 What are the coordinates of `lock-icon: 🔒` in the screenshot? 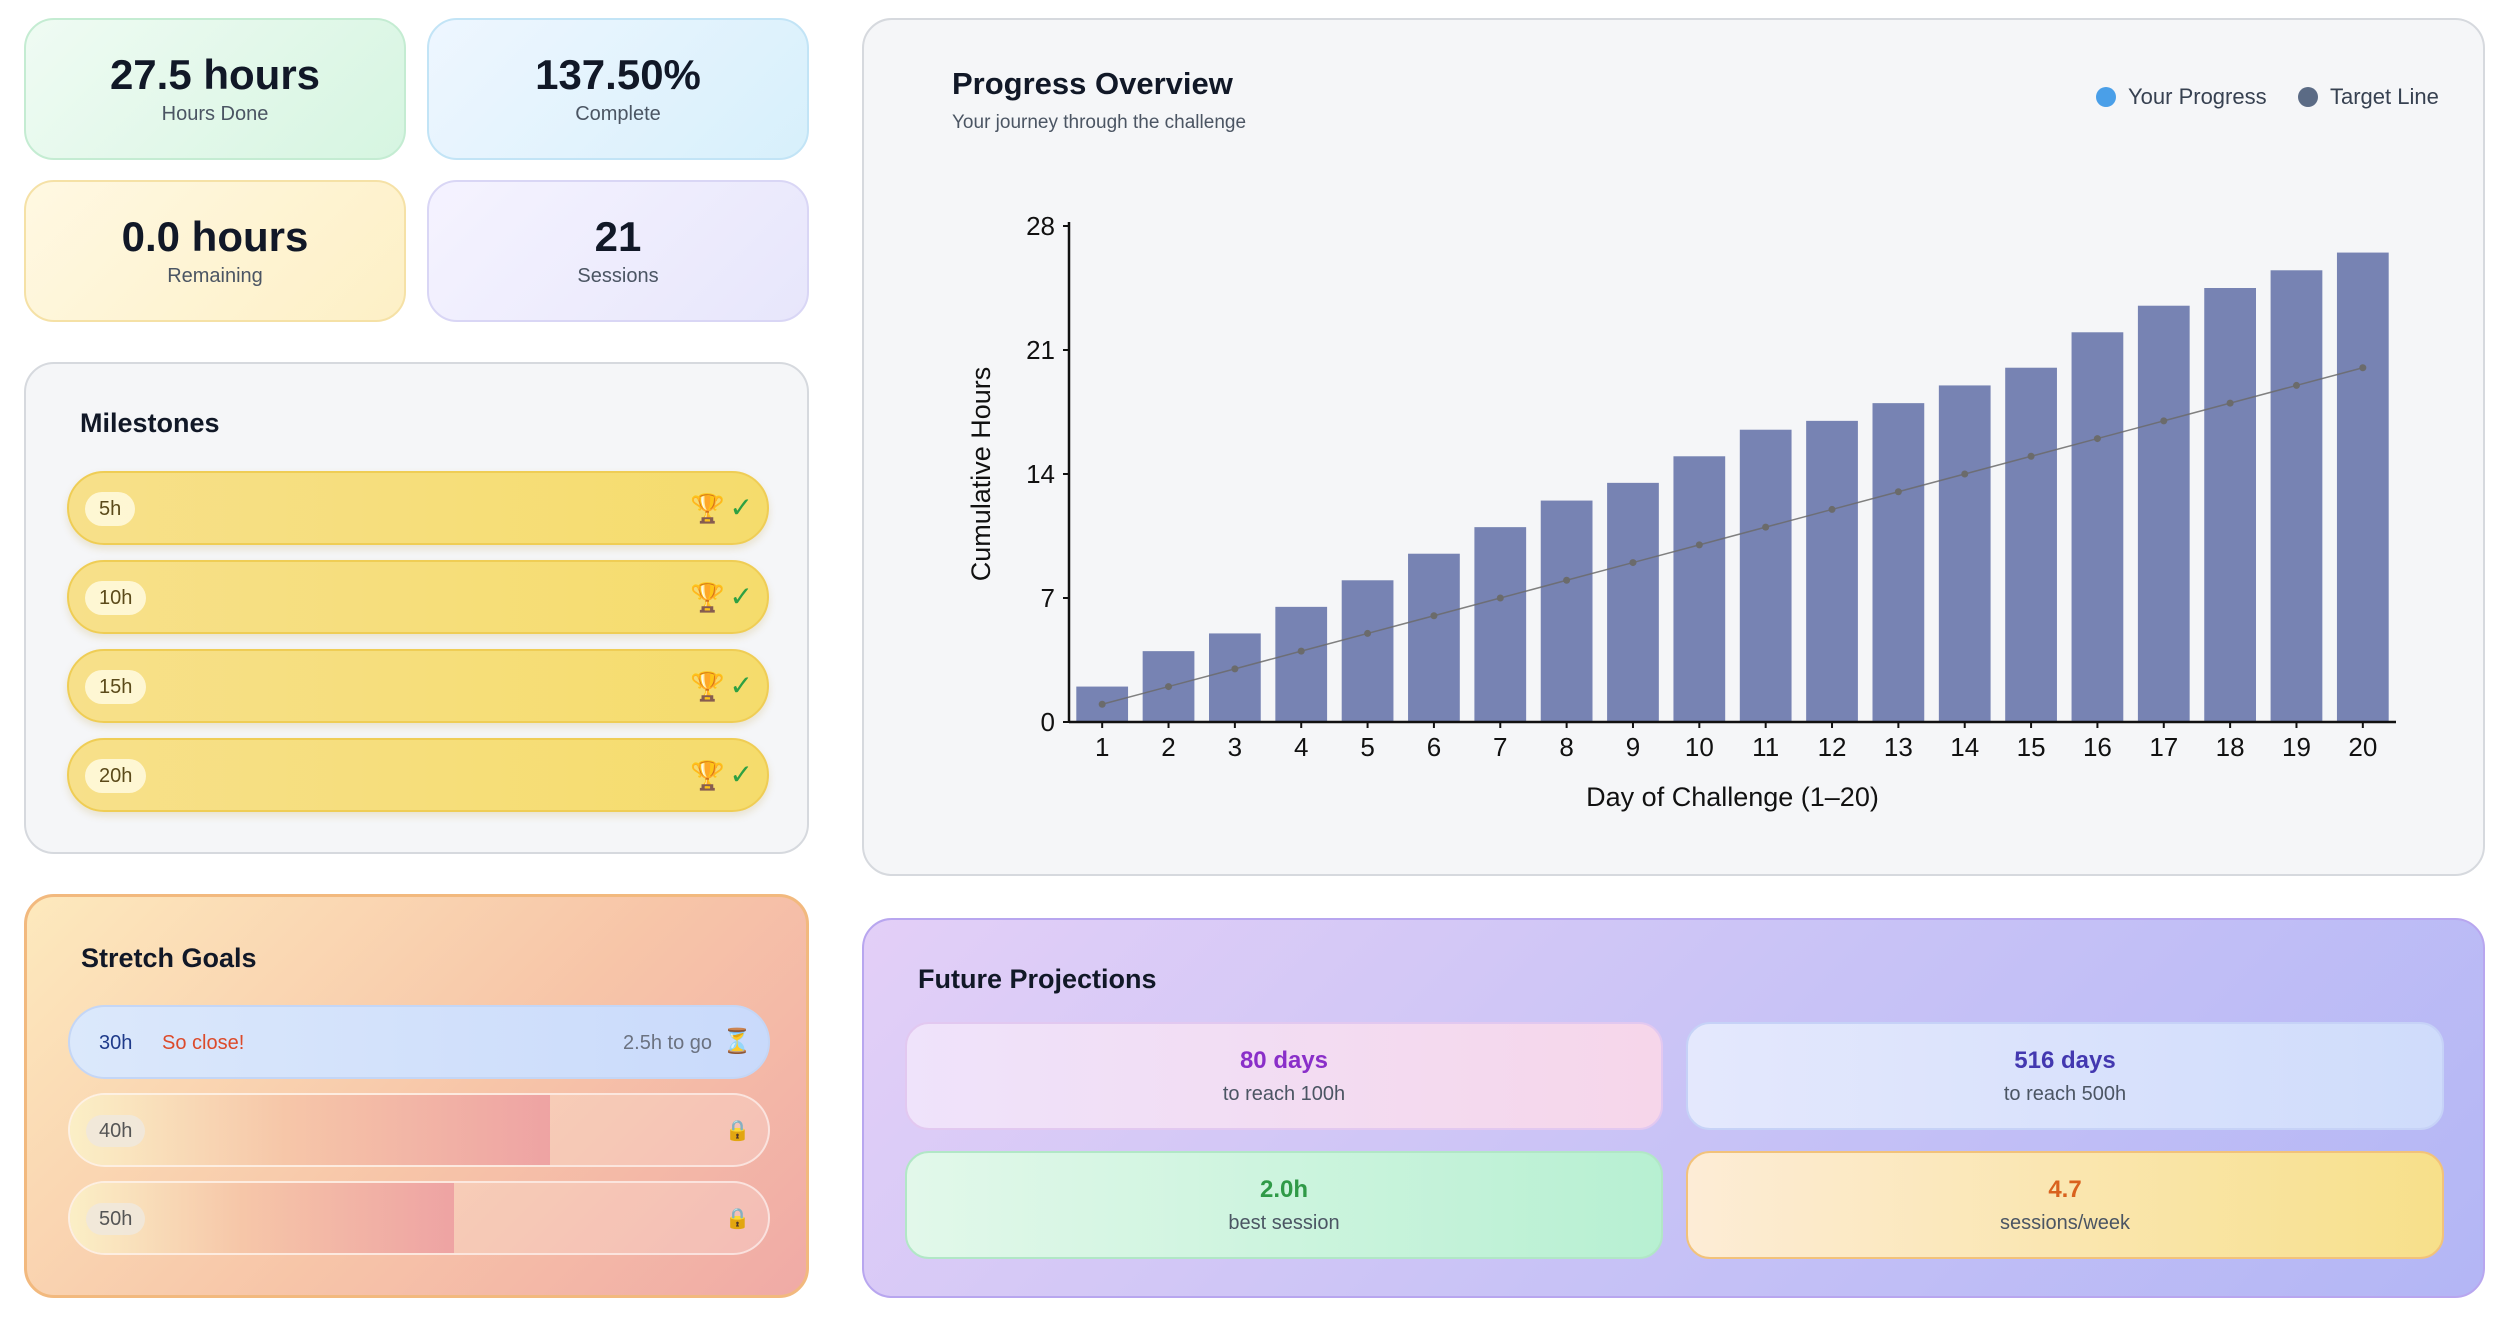 It's located at (737, 1131).